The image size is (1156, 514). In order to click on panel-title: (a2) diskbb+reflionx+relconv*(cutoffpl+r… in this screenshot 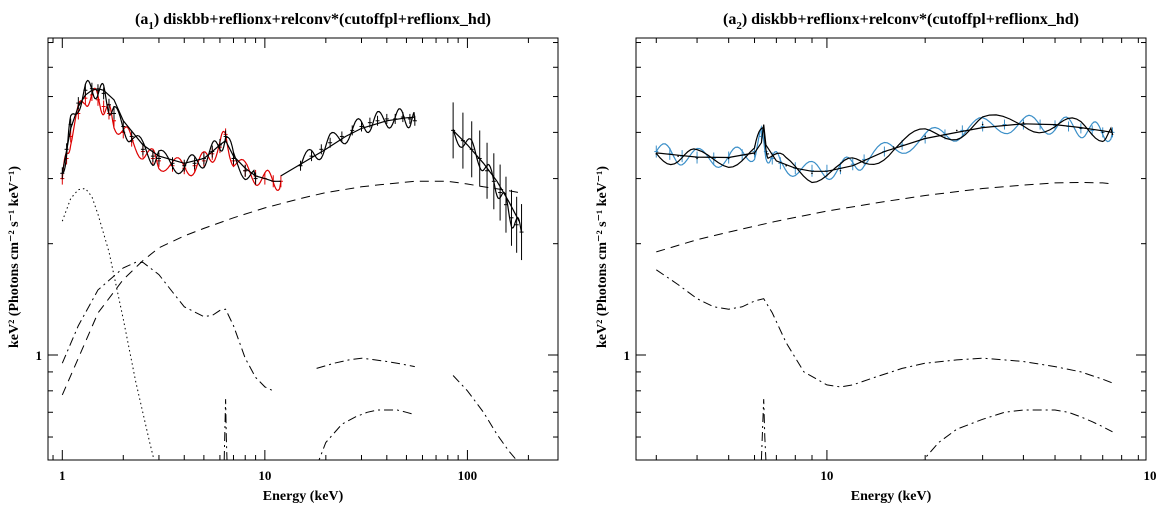, I will do `click(901, 21)`.